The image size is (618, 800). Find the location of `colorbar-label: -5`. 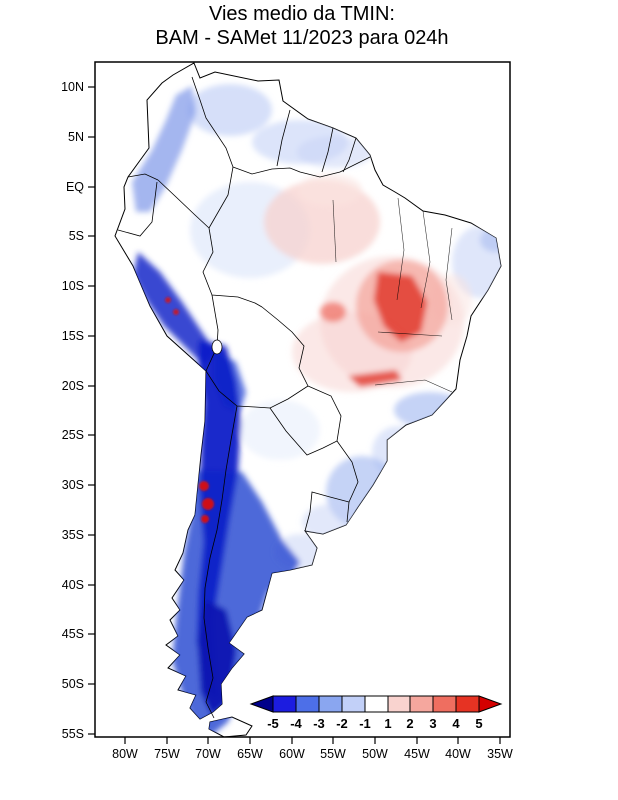

colorbar-label: -5 is located at coordinates (273, 723).